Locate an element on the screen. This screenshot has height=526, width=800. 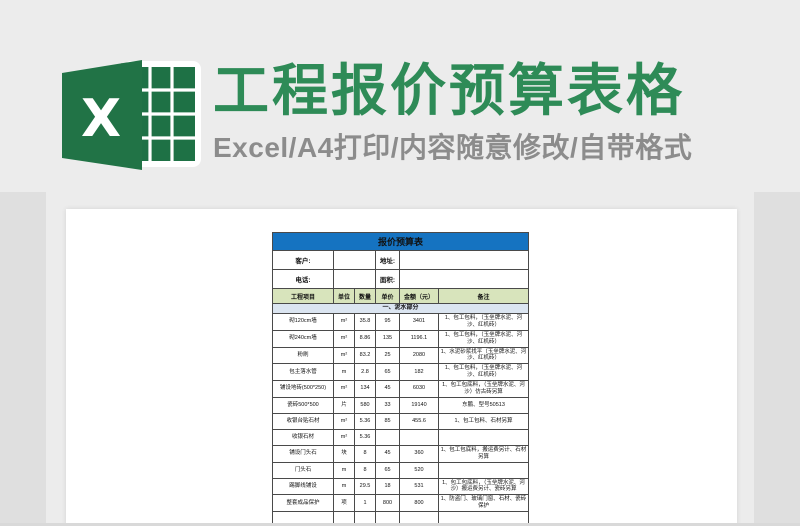
page-title: 工程报价预算表格 is located at coordinates (449, 90).